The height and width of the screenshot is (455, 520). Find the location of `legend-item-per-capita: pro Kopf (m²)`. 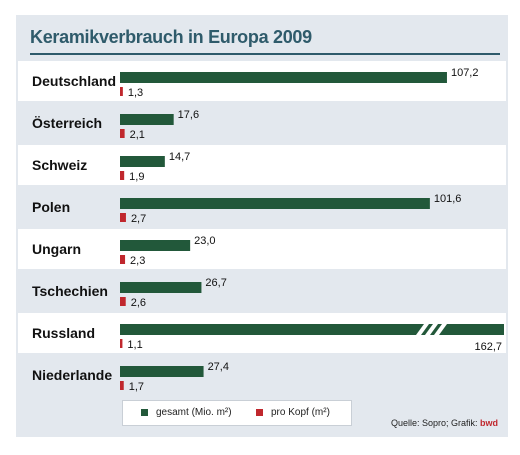

legend-item-per-capita: pro Kopf (m²) is located at coordinates (293, 412).